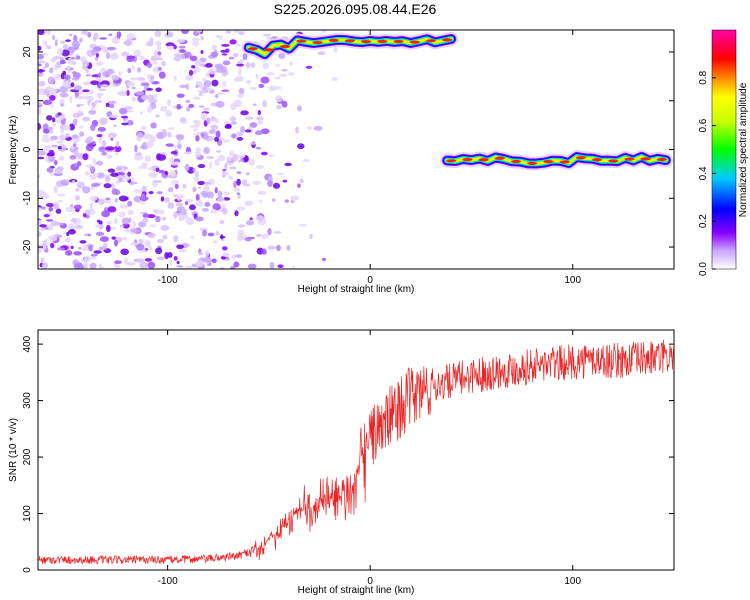  I want to click on heatmap-ytick-label: -10, so click(27, 198).